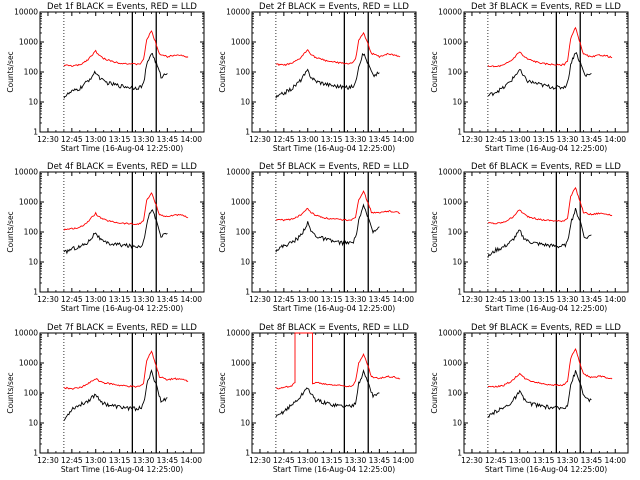  What do you see at coordinates (334, 328) in the screenshot?
I see `panel-title: Det 8f BLACK = Events, RED = LLD` at bounding box center [334, 328].